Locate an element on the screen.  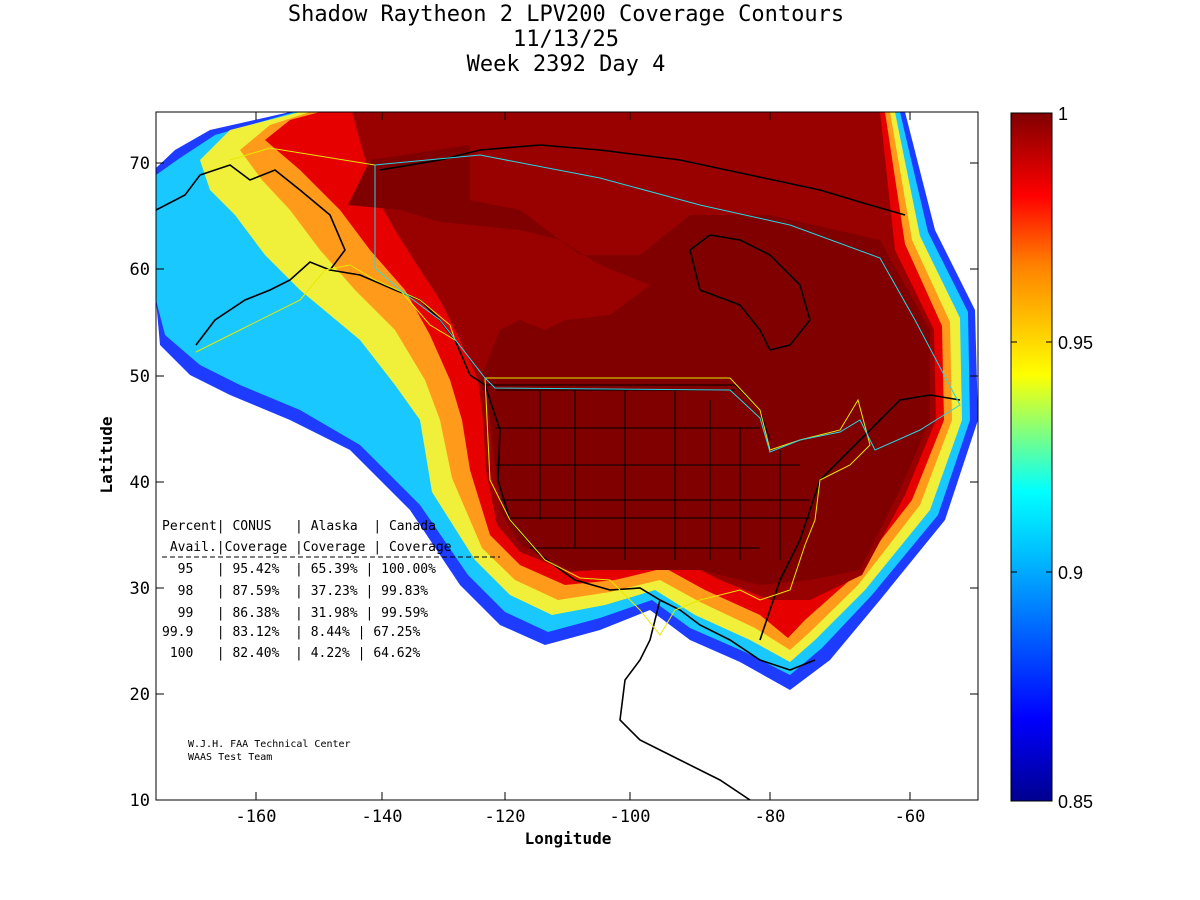
y-axis-label: Latitude is located at coordinates (106, 454).